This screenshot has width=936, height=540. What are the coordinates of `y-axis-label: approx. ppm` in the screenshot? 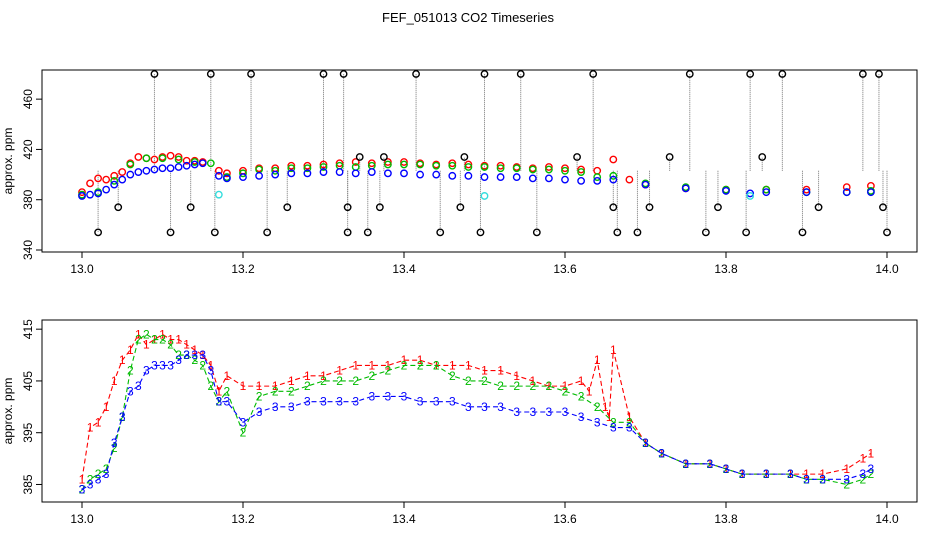 It's located at (8, 411).